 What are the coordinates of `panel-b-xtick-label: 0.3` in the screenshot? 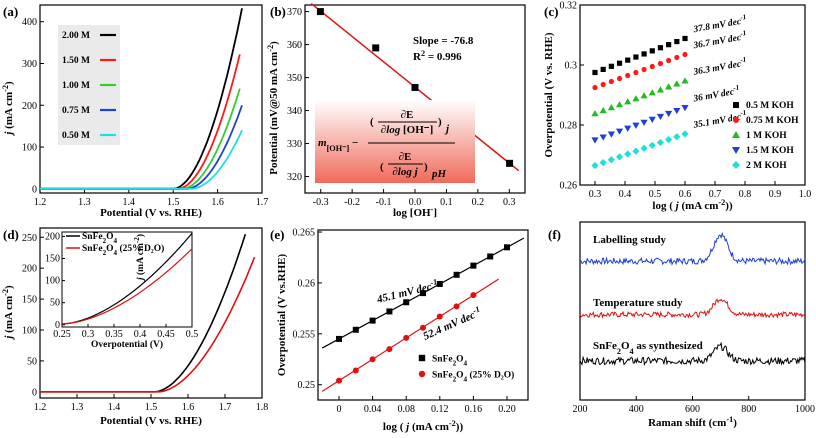 It's located at (509, 202).